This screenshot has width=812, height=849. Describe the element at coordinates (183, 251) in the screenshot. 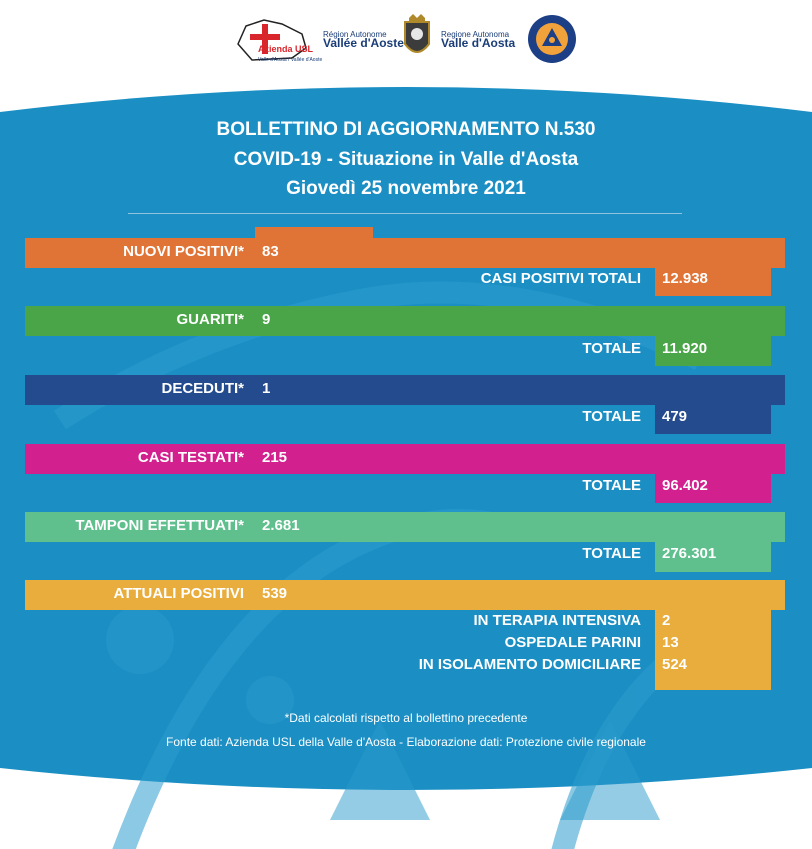

I see `label-nuovi-positivi: NUOVI POSITIVI*` at that location.